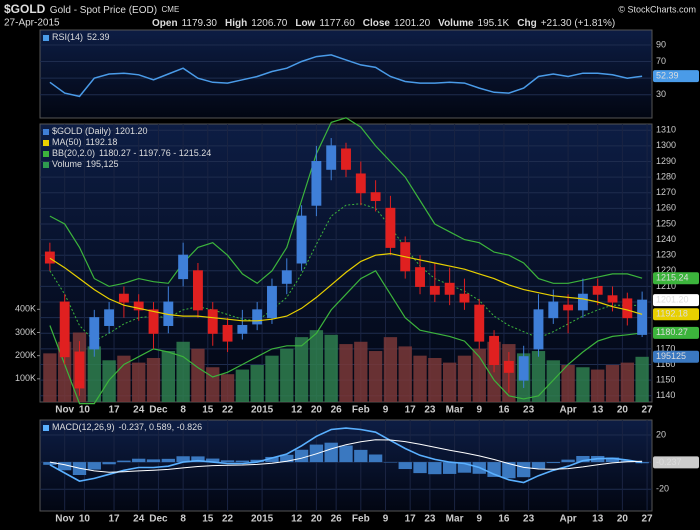 The image size is (700, 530). What do you see at coordinates (455, 519) in the screenshot?
I see `x-tick-label: Mar` at bounding box center [455, 519].